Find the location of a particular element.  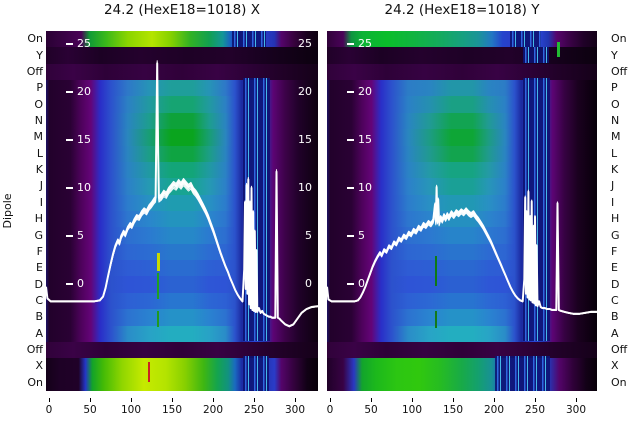

ytick-label-right-15: 15 is located at coordinates (305, 139).